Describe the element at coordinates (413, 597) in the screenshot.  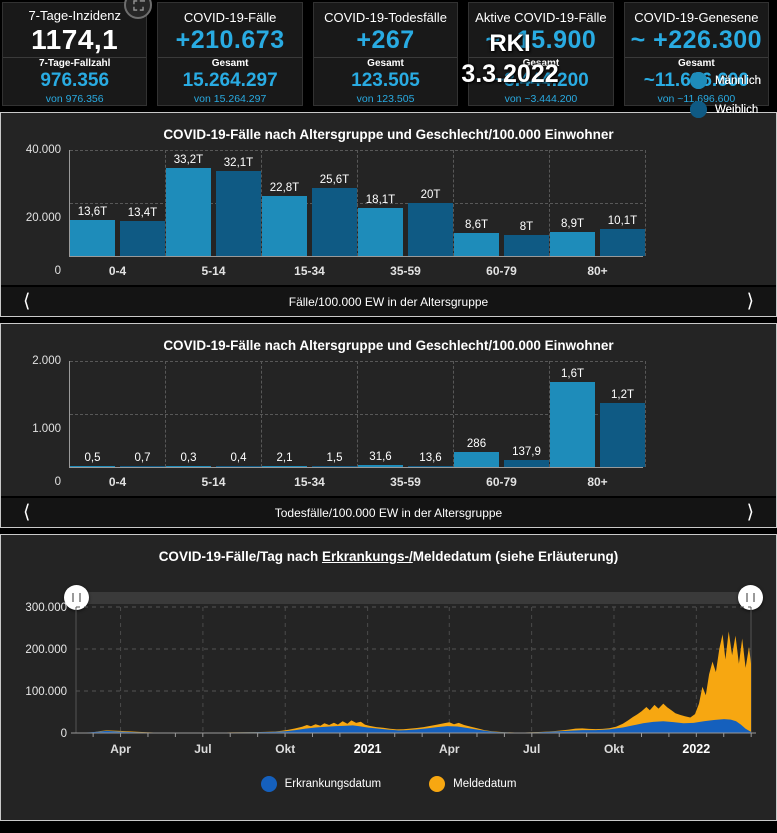
I see `time-range-slider` at that location.